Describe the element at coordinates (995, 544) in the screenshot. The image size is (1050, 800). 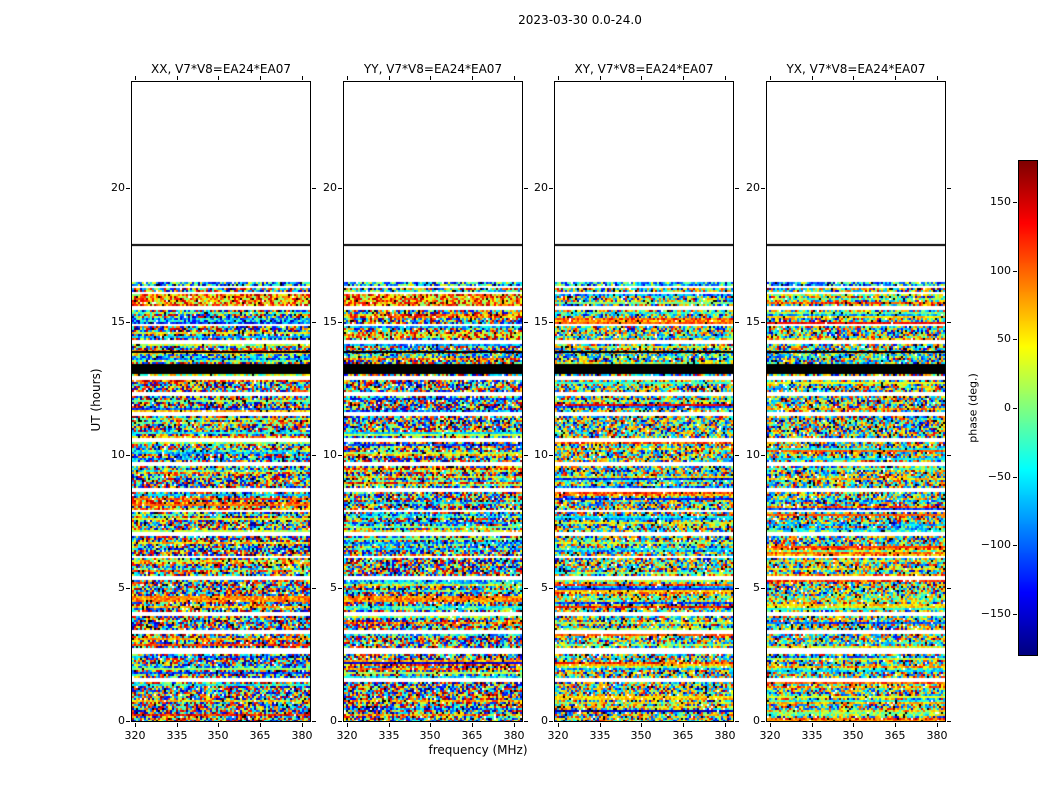
I see `colorbar-tick-label: −100` at that location.